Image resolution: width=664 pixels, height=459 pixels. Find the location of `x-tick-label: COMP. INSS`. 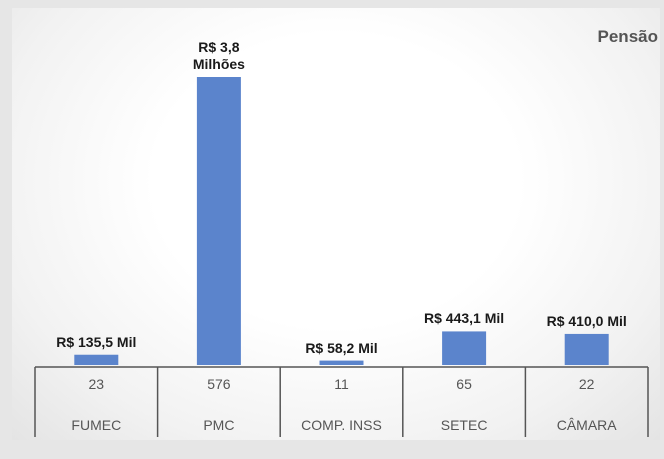

x-tick-label: COMP. INSS is located at coordinates (341, 425).